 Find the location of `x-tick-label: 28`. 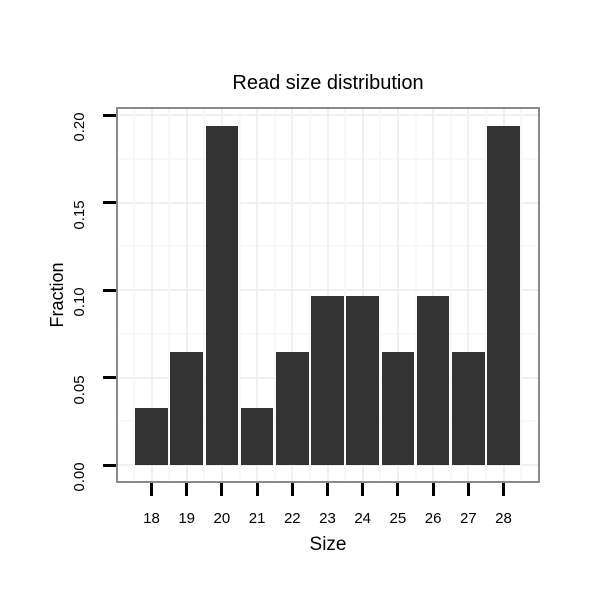

x-tick-label: 28 is located at coordinates (503, 518).